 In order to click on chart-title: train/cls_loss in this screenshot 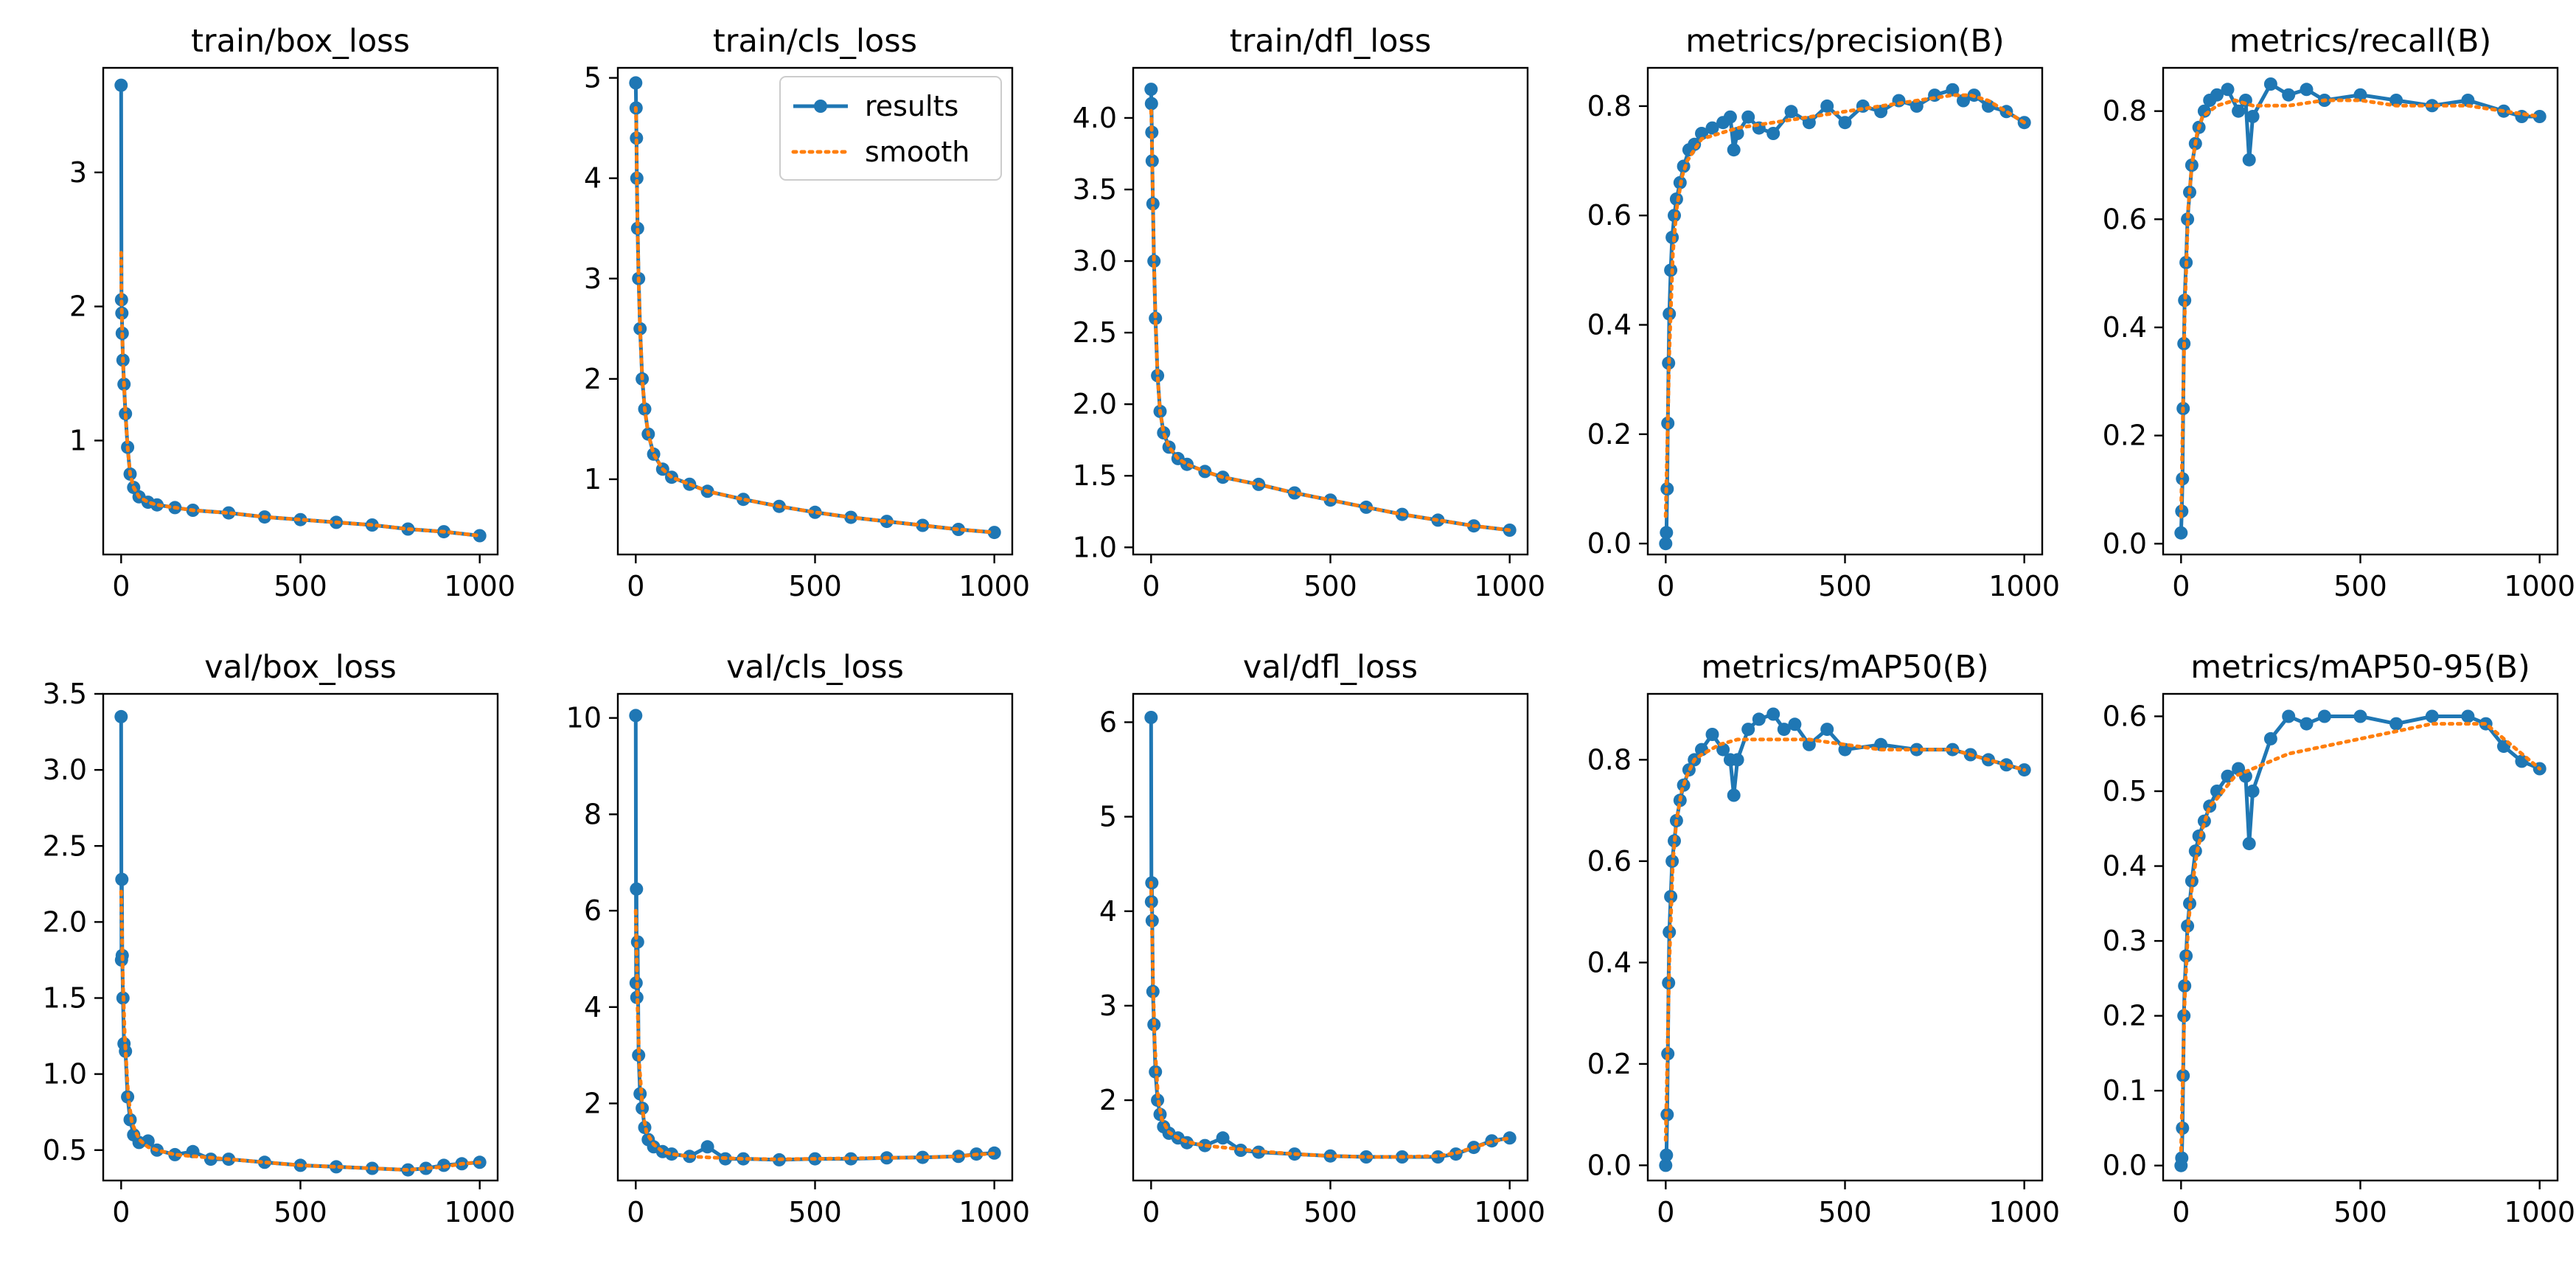, I will do `click(815, 42)`.